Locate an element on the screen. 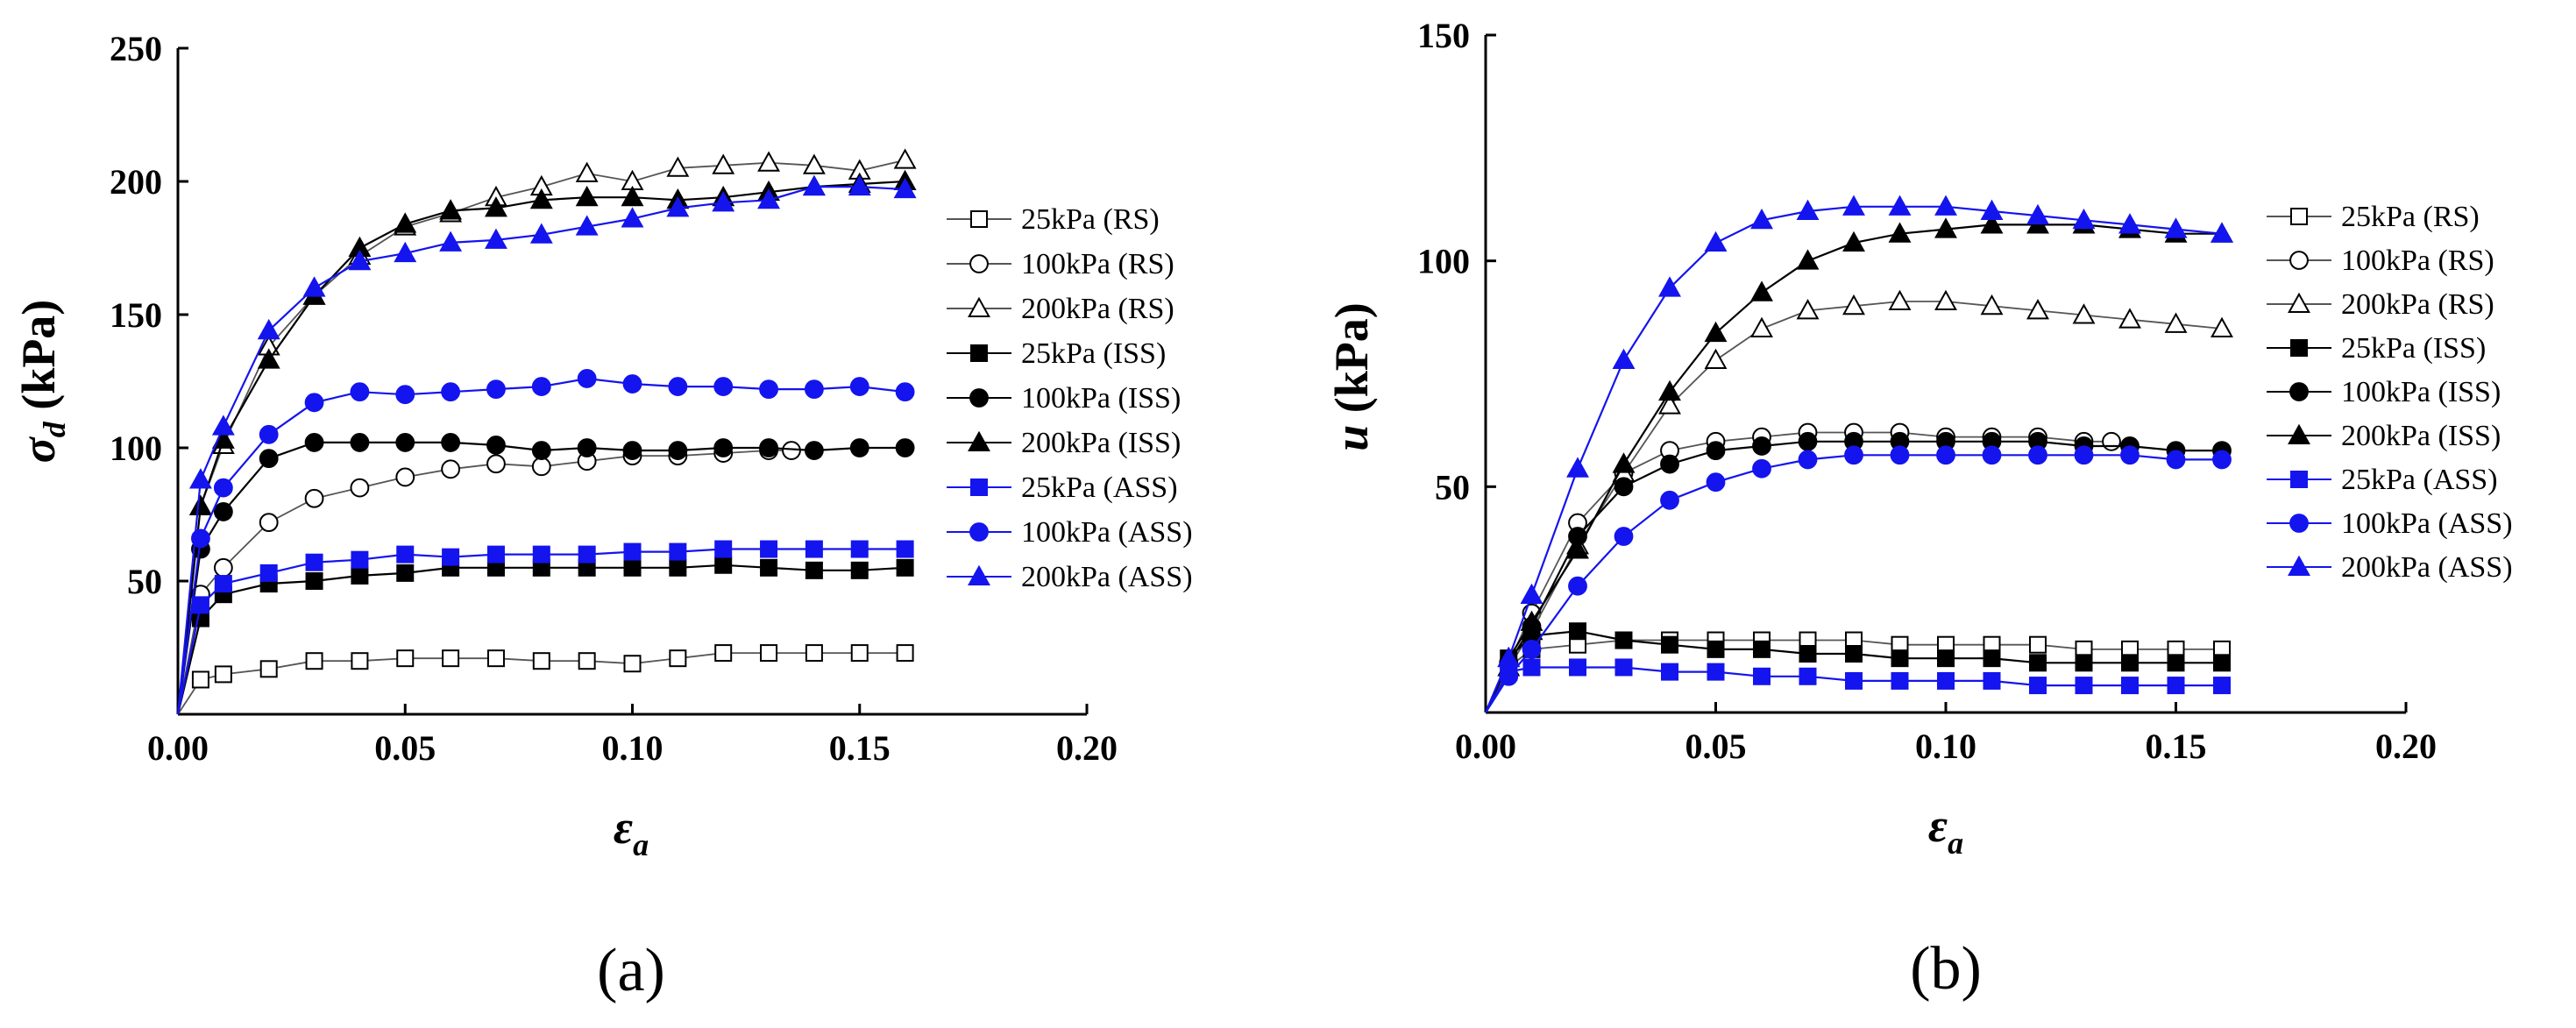 Image resolution: width=2576 pixels, height=1028 pixels. y-axis-subscript: d is located at coordinates (55, 429).